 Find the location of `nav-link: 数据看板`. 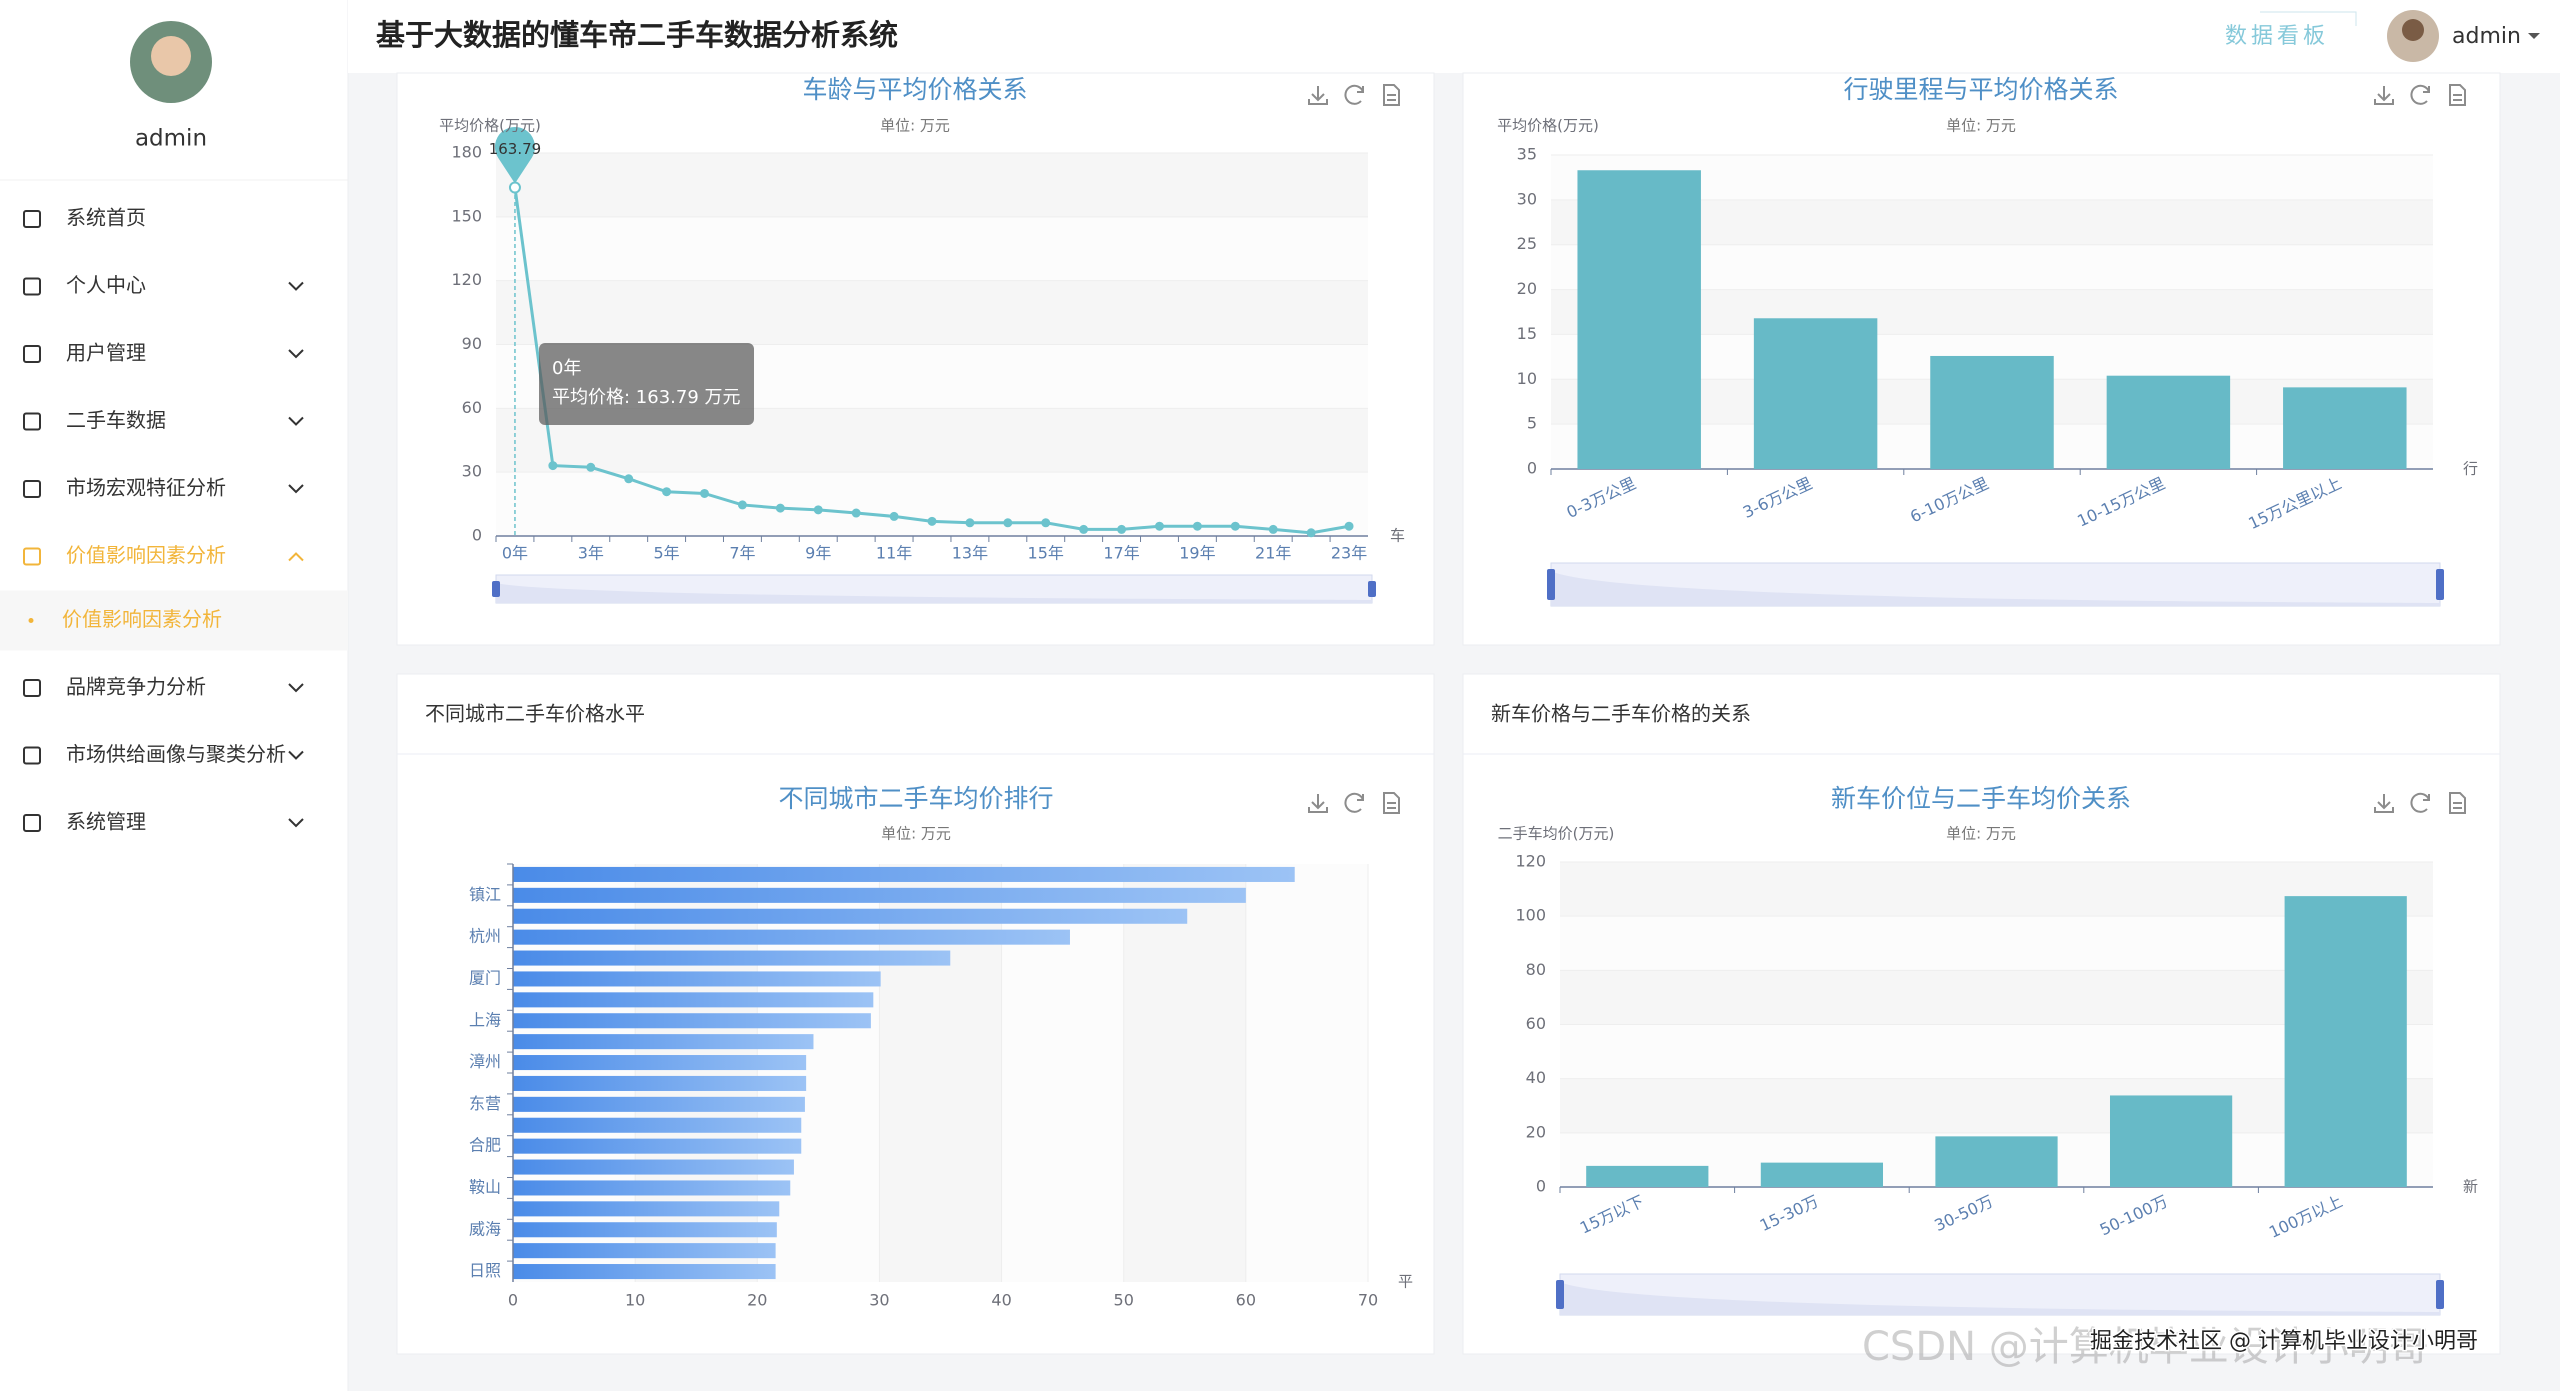

nav-link: 数据看板 is located at coordinates (2277, 36).